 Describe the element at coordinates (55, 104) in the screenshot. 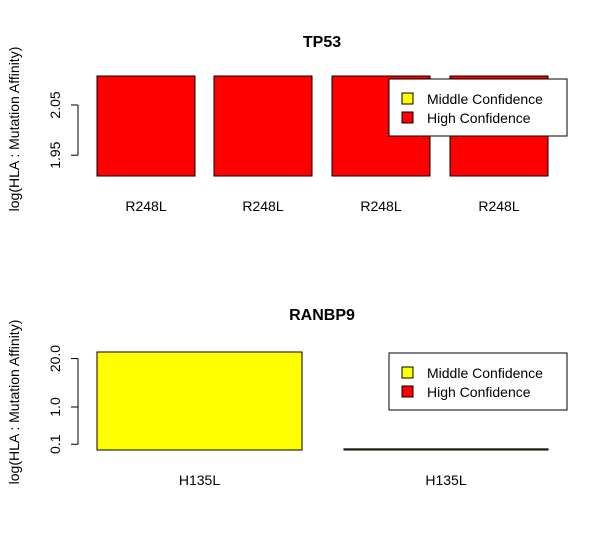

I see `y-tick-label: 2.05` at that location.